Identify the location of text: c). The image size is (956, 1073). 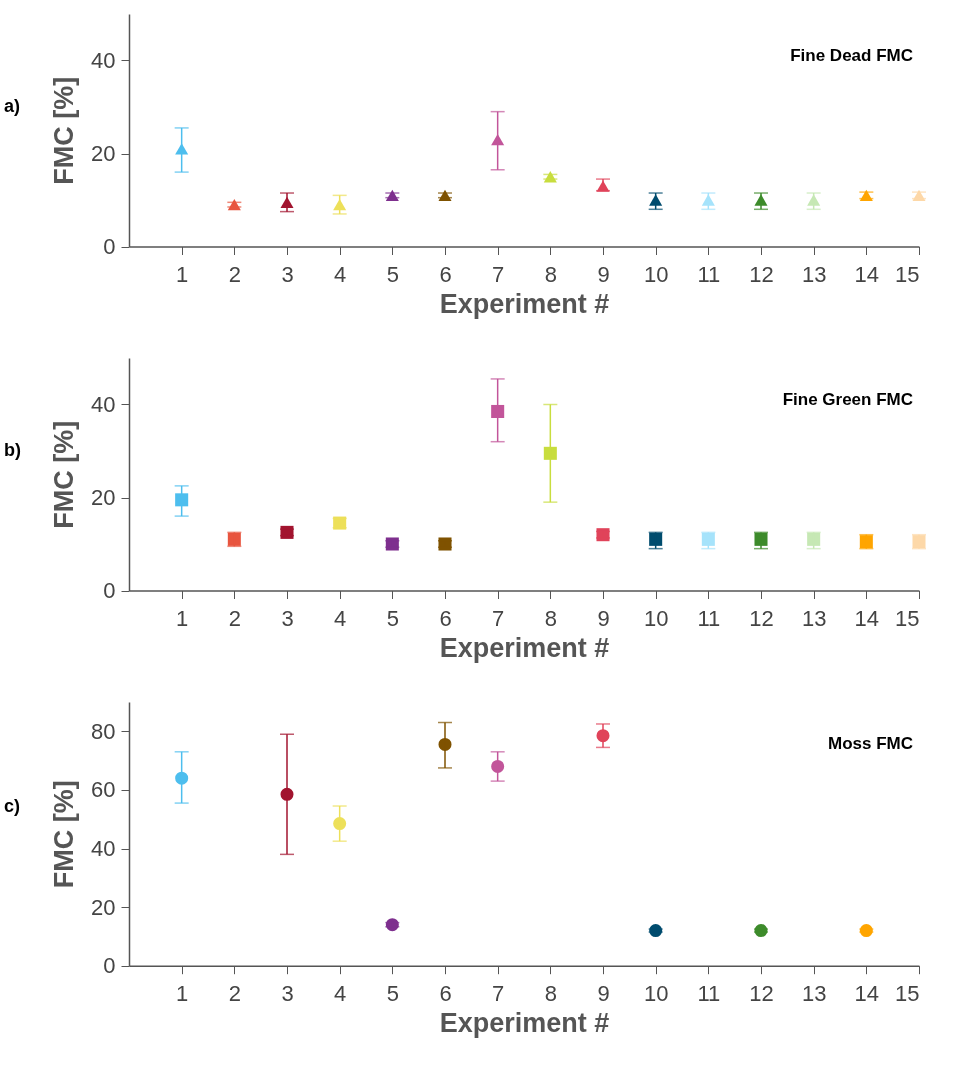
(12, 806).